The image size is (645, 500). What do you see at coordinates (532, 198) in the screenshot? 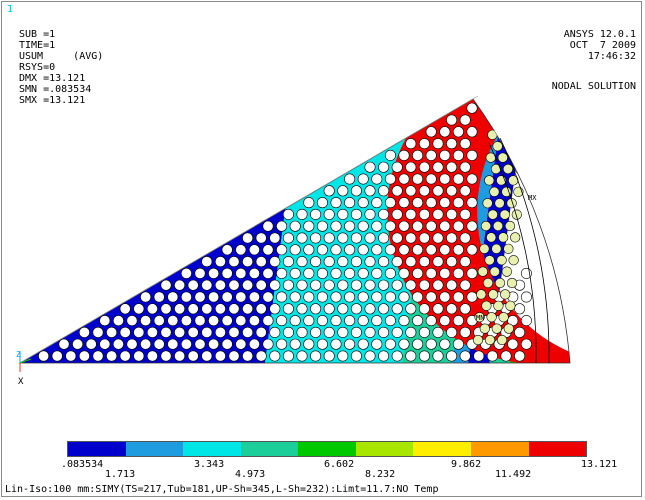
I see `max-marker: MX` at bounding box center [532, 198].